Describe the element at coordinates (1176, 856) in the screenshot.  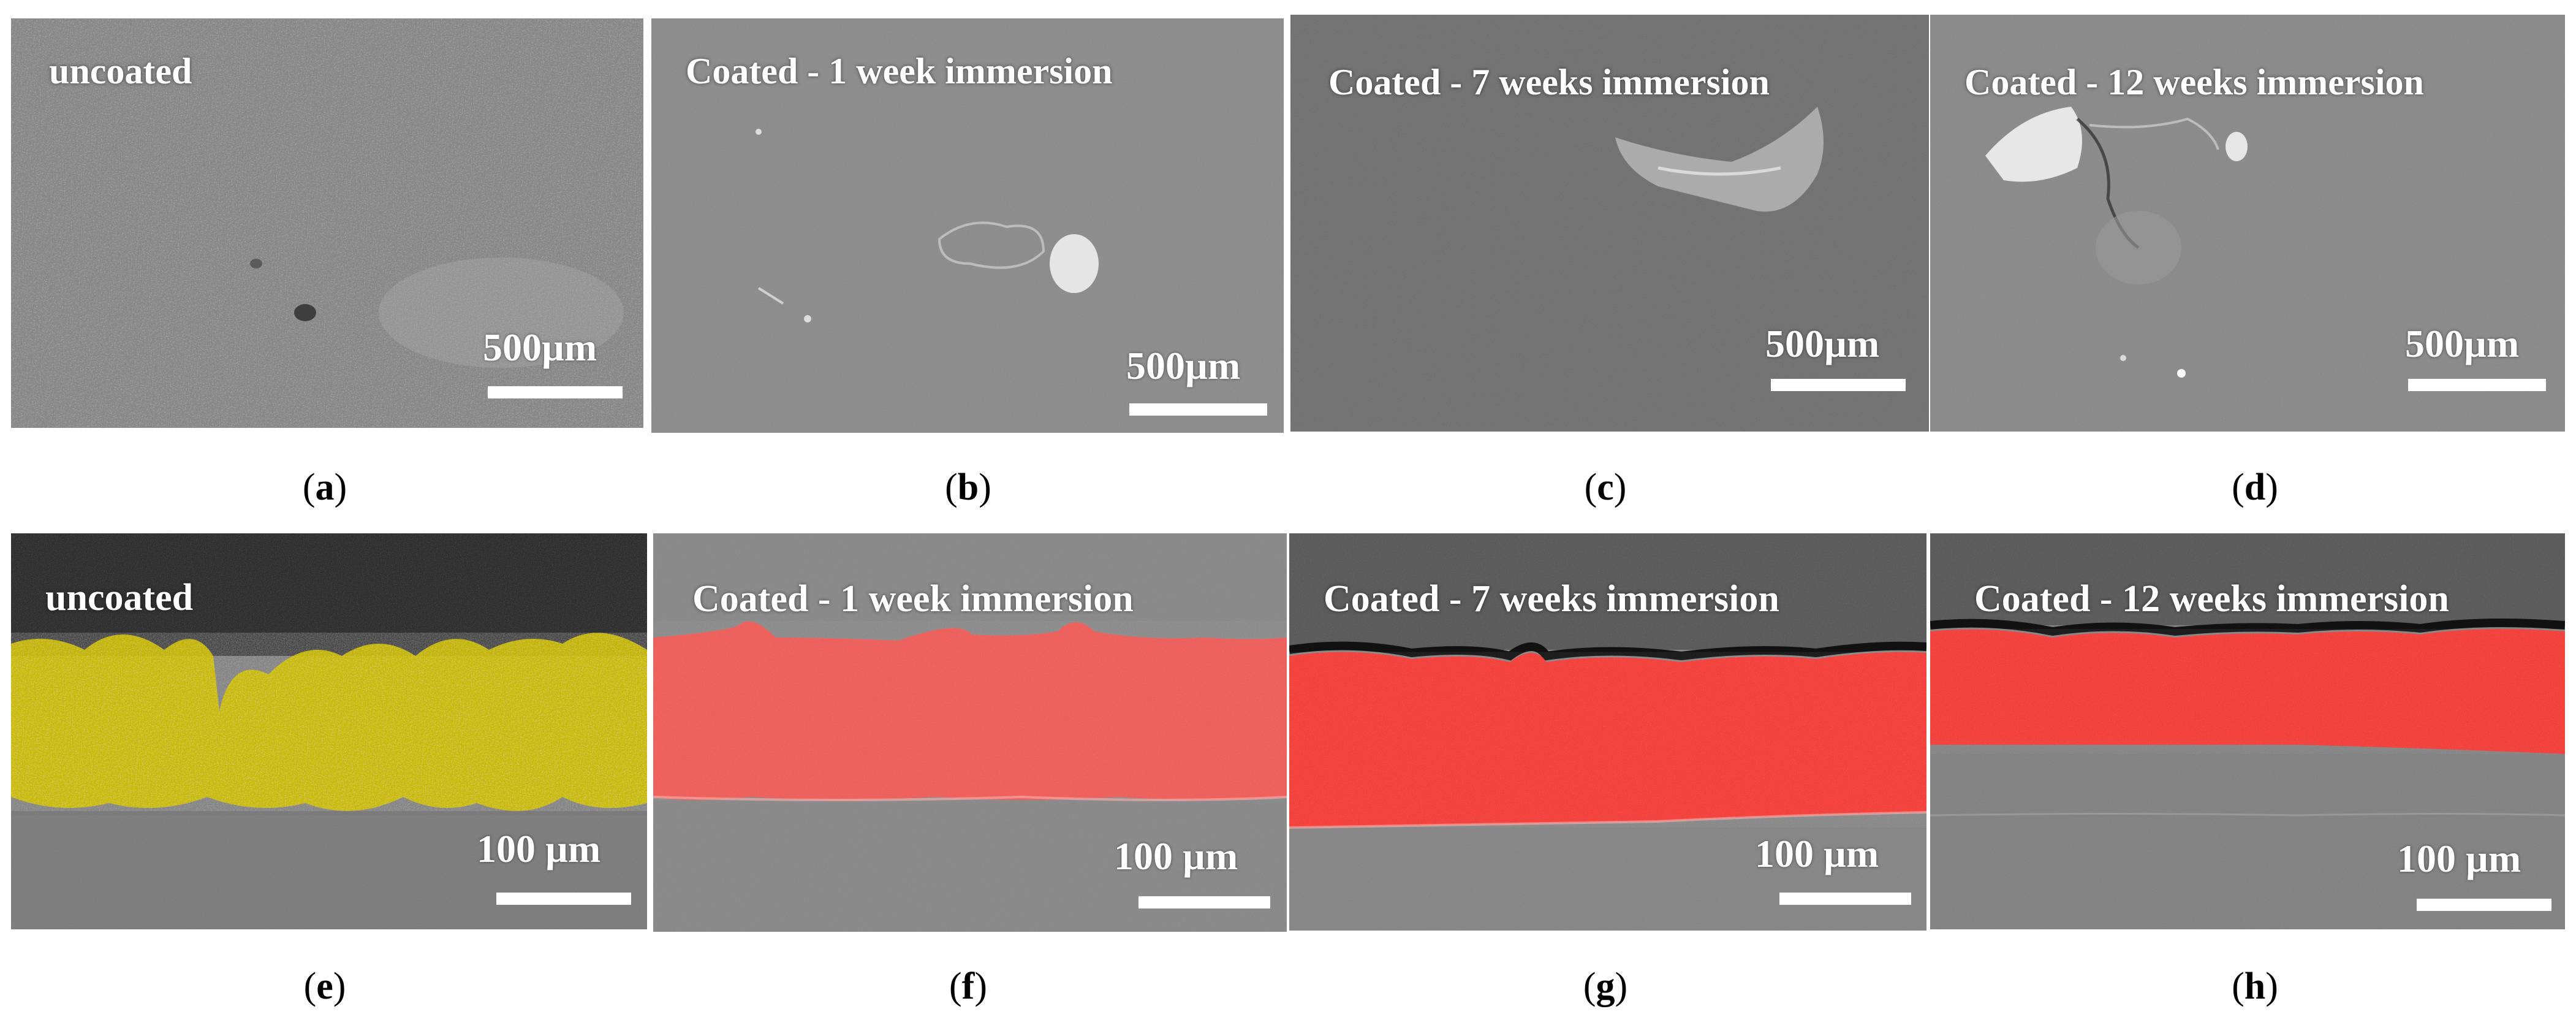
I see `panel-f-scale-text: 100 µm` at that location.